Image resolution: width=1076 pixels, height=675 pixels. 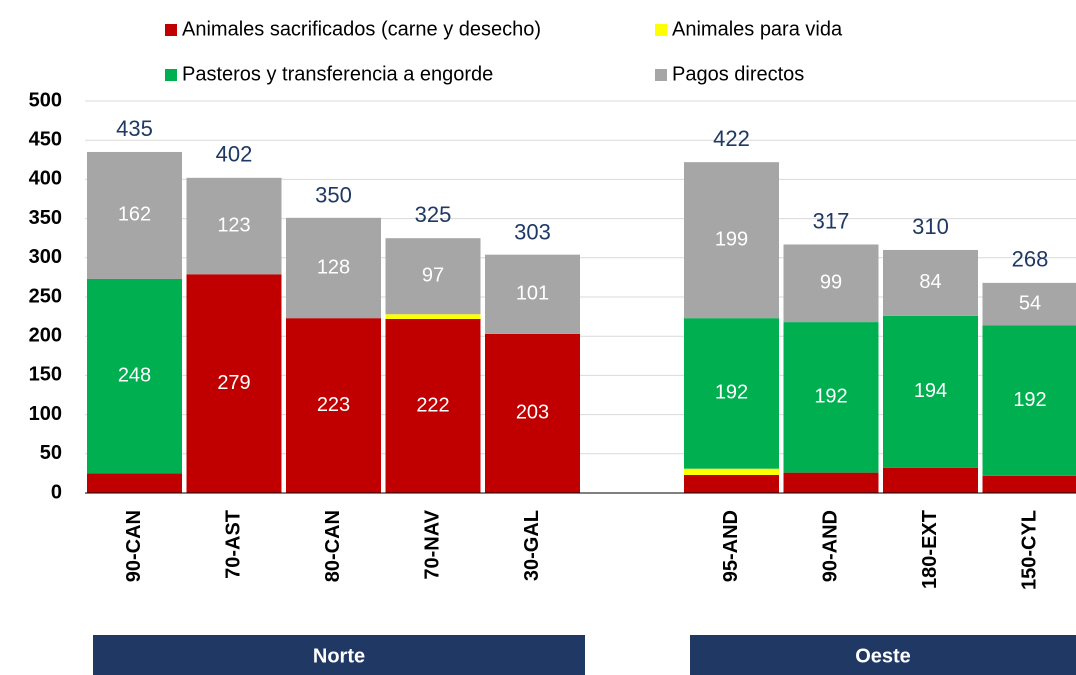 I want to click on y-tick-label: 400, so click(x=45, y=179).